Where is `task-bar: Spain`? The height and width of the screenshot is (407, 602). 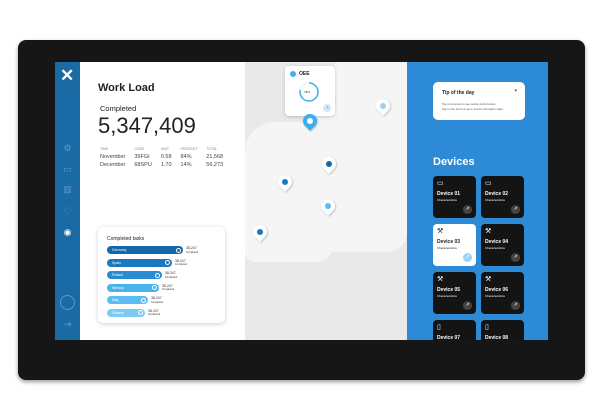
task-bar: Spain is located at coordinates (139, 262).